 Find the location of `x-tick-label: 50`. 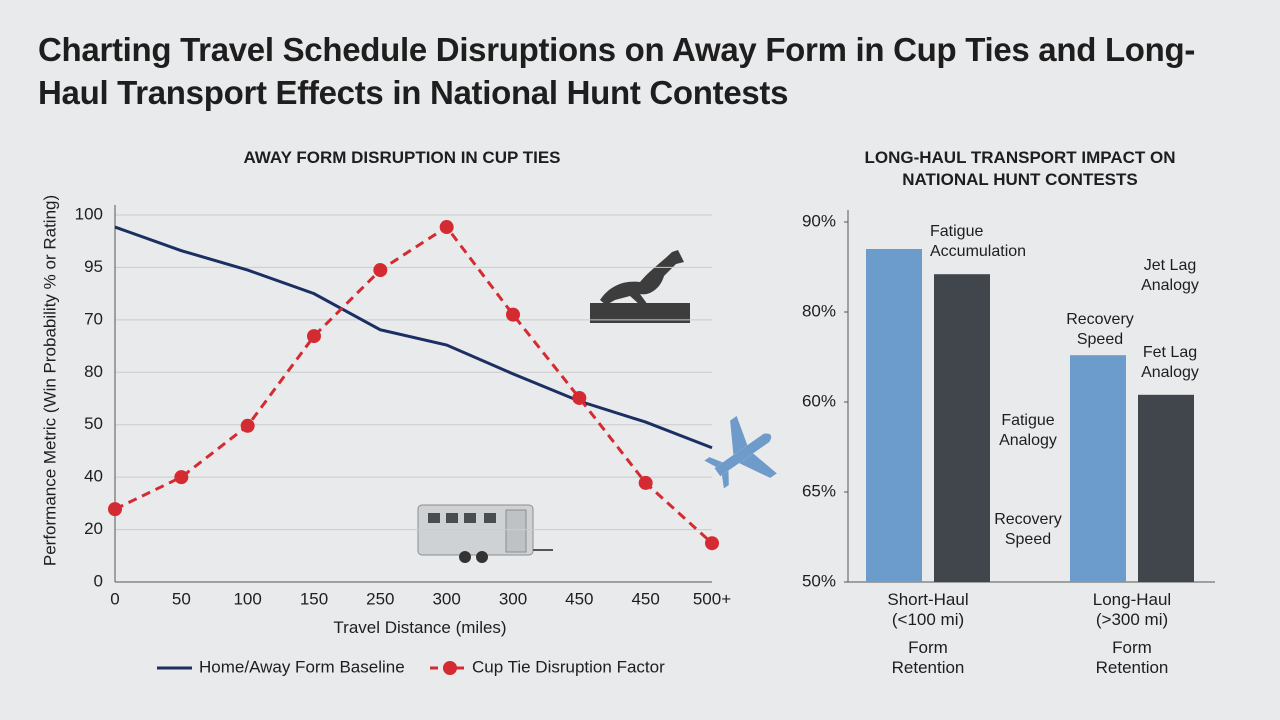

x-tick-label: 50 is located at coordinates (181, 598).